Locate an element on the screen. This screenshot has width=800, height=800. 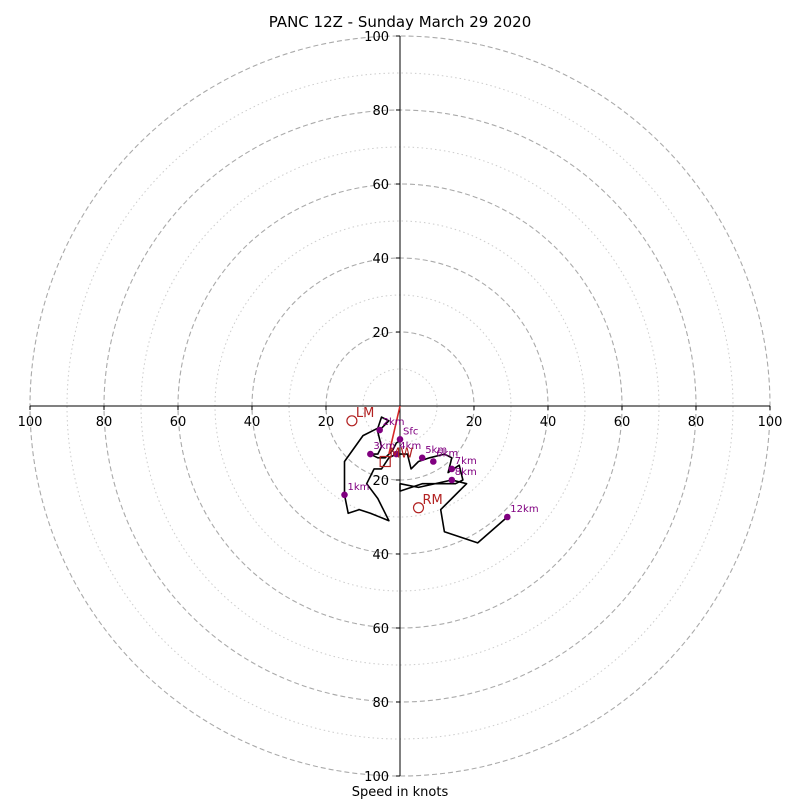
height-label-12km: 12km is located at coordinates (524, 509).